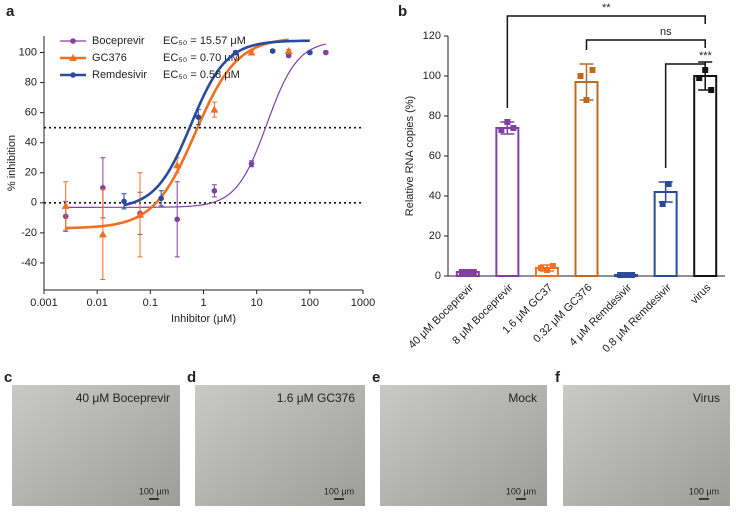 The image size is (736, 512). What do you see at coordinates (10, 11) in the screenshot?
I see `panel-letter: a` at bounding box center [10, 11].